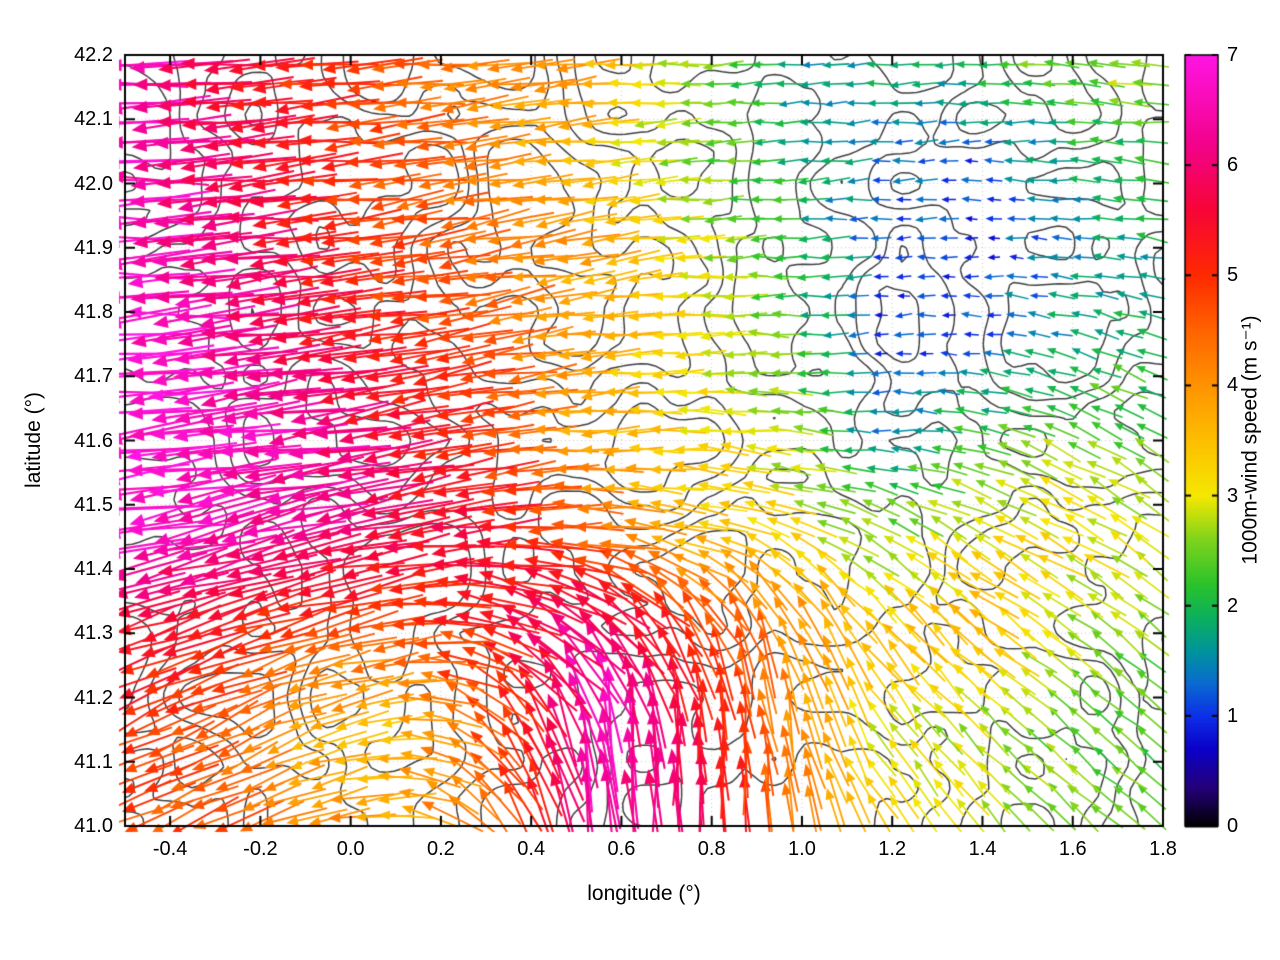 The height and width of the screenshot is (960, 1280). I want to click on y-tick-label: 41.3, so click(93, 633).